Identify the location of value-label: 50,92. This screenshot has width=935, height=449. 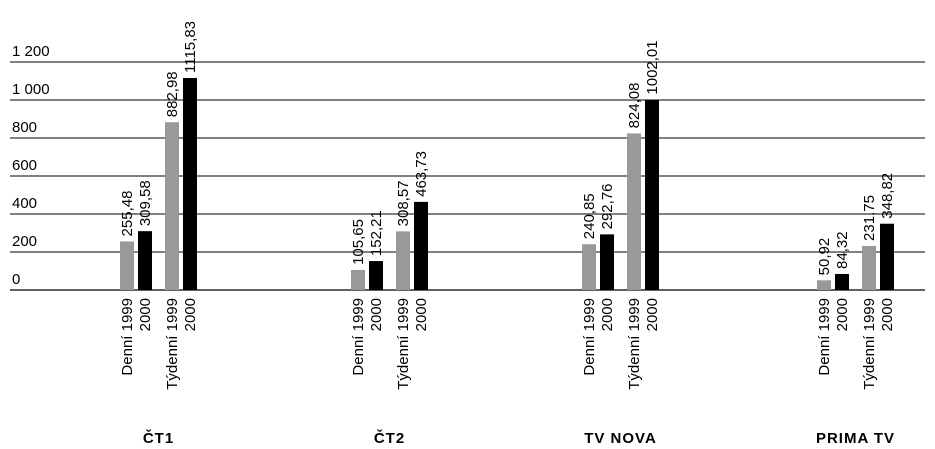
(824, 257).